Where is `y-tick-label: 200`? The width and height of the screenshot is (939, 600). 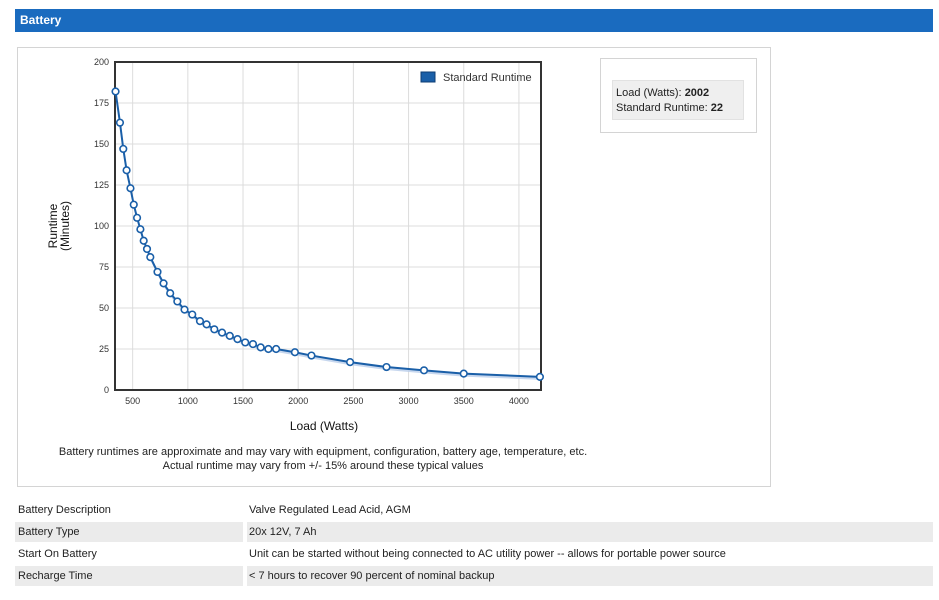
y-tick-label: 200 is located at coordinates (101, 62).